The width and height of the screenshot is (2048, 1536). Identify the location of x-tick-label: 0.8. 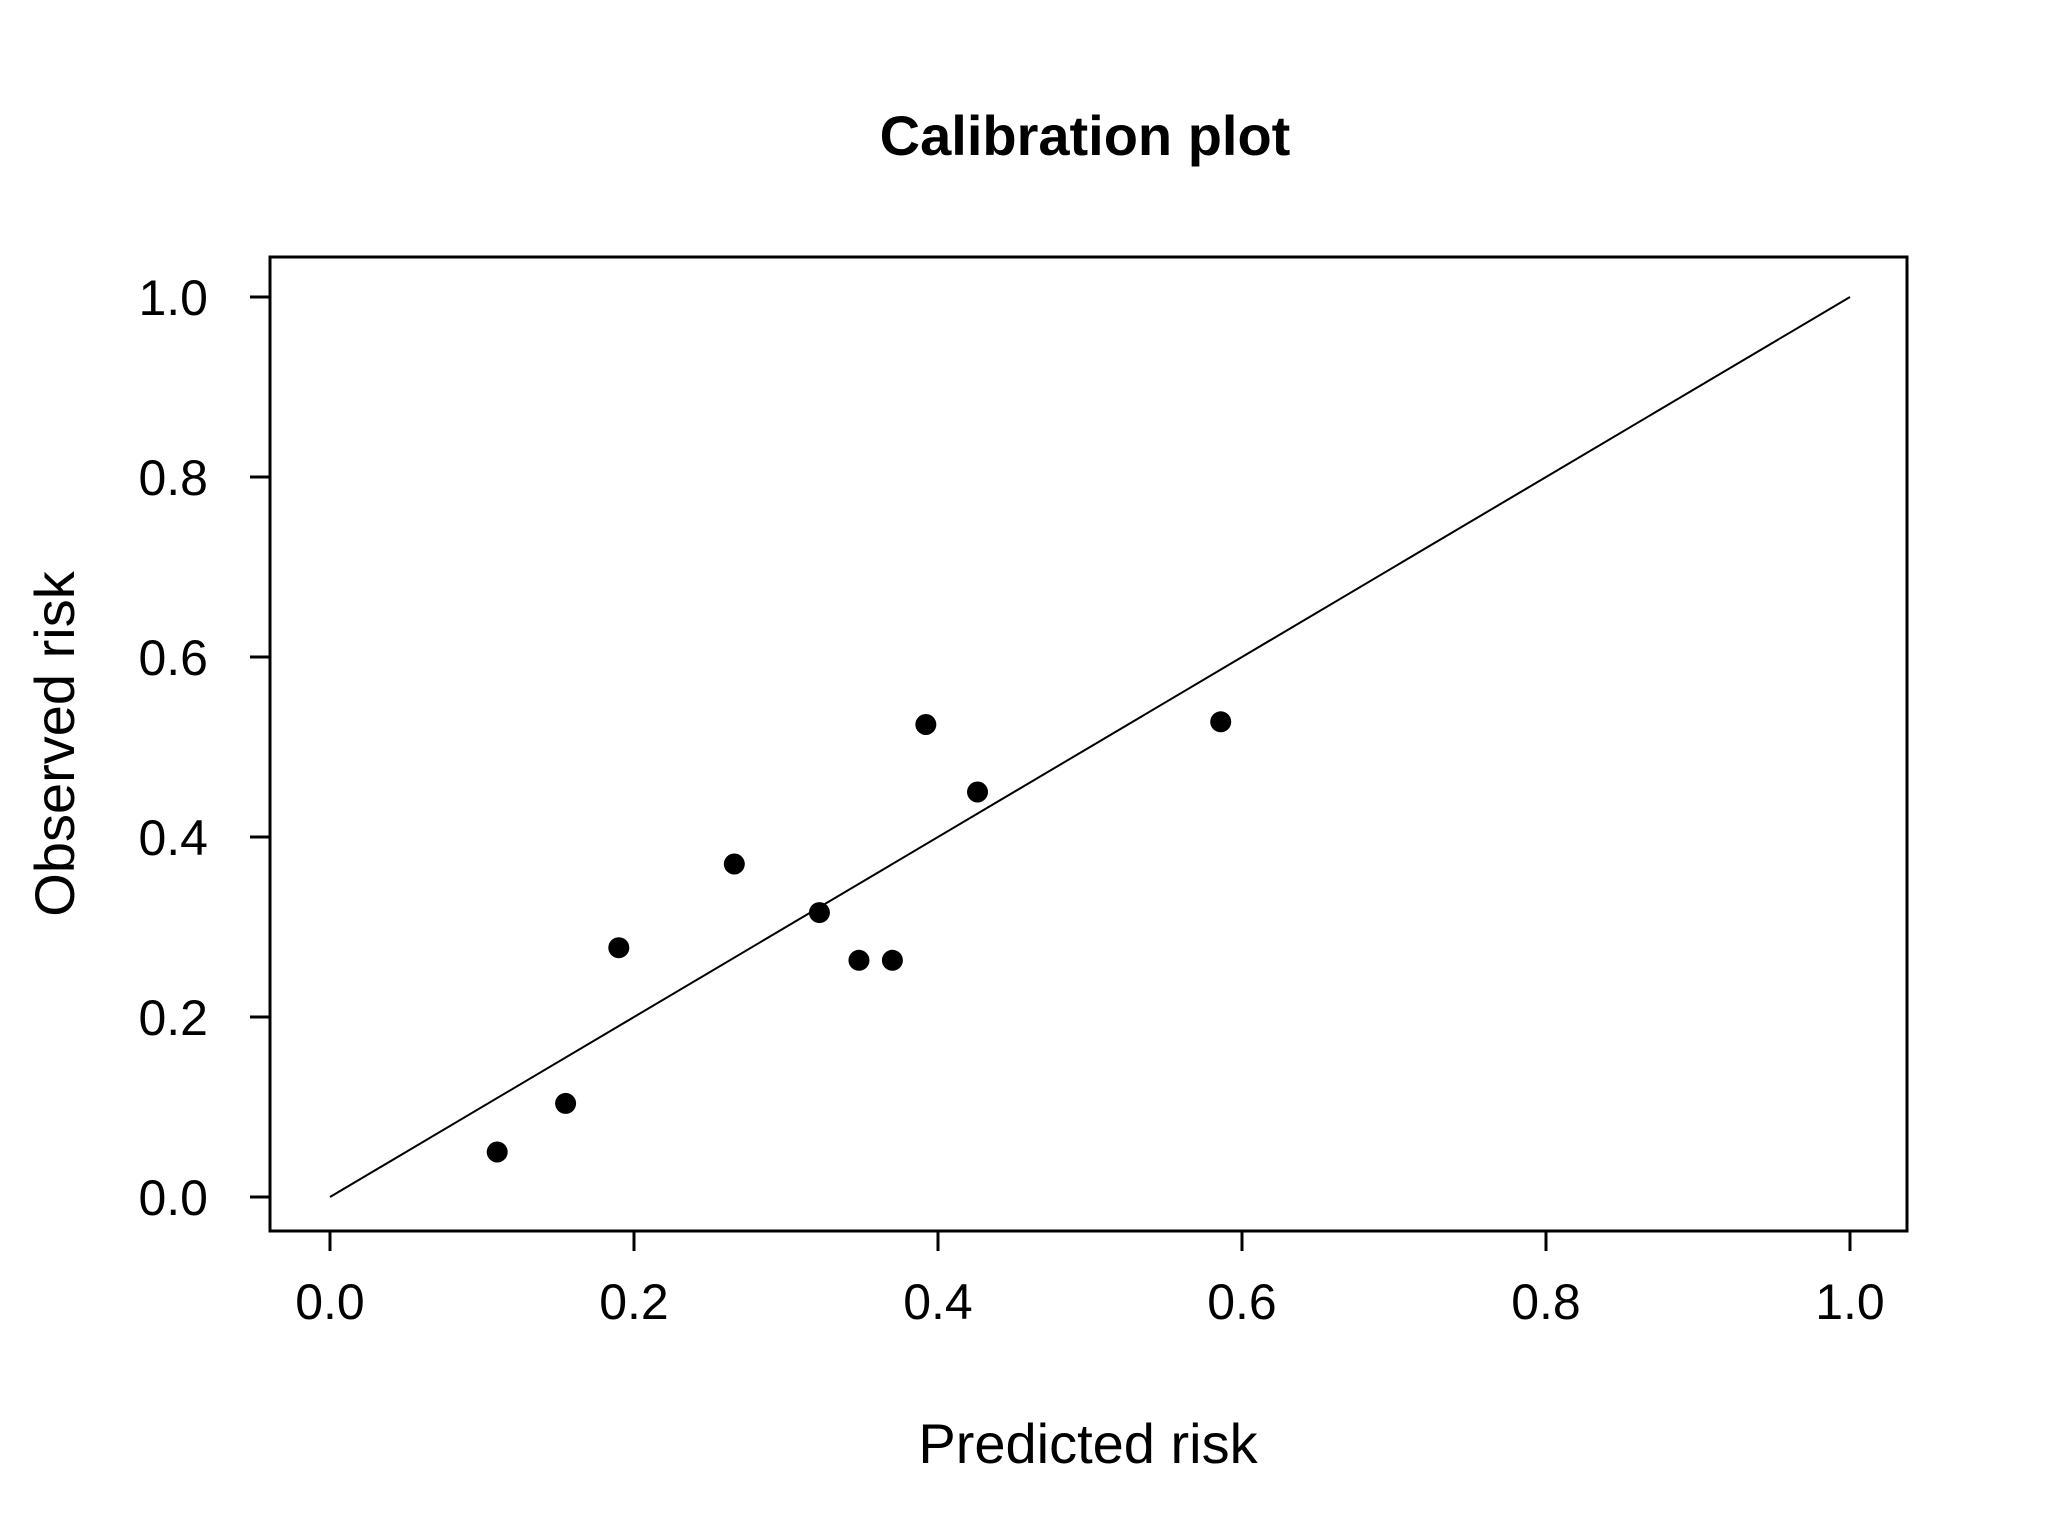
(1546, 1302).